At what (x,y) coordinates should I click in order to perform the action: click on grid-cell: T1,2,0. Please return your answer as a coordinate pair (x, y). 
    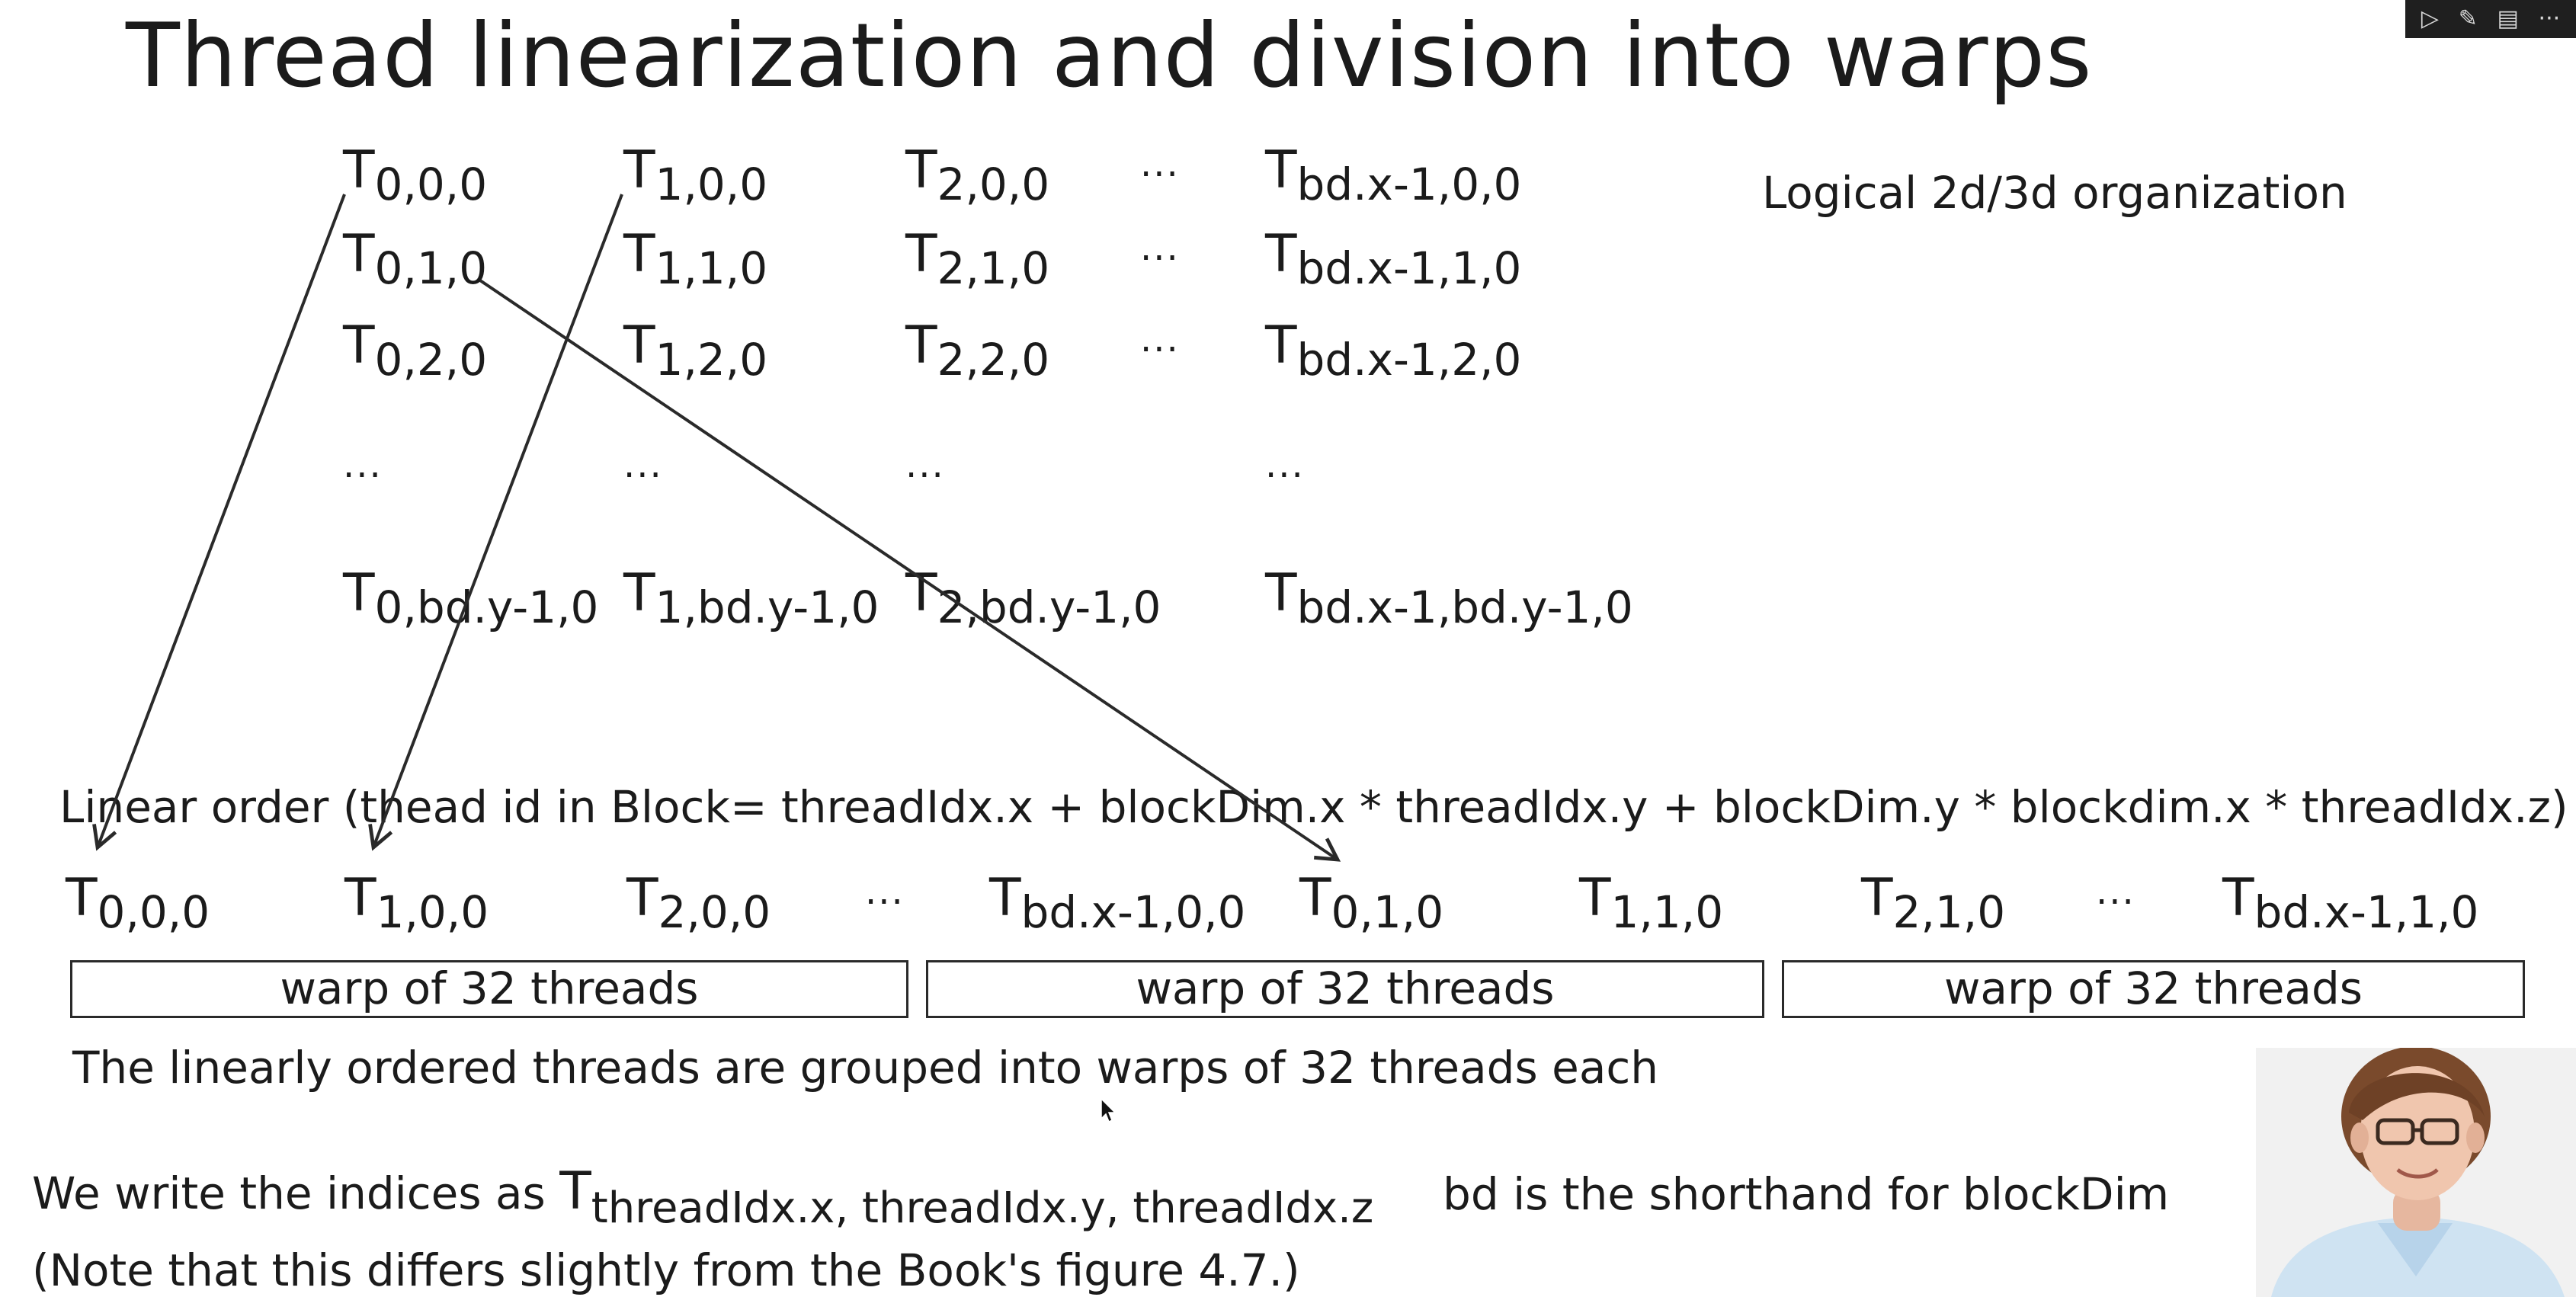
    Looking at the image, I should click on (695, 350).